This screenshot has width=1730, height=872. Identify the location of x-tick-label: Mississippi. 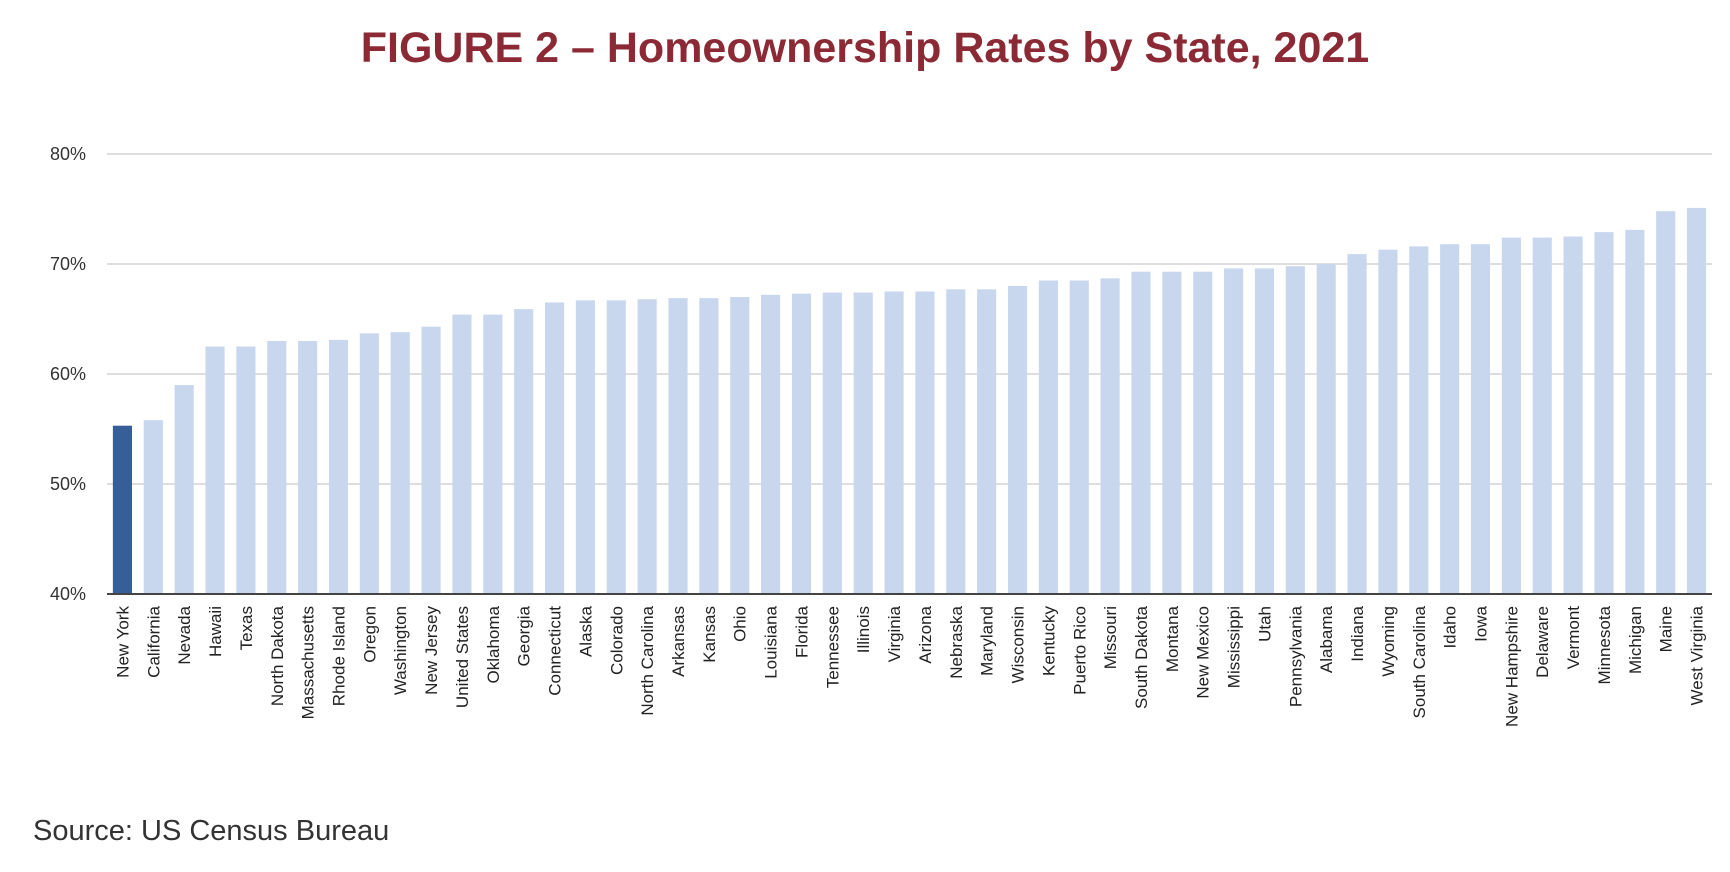
(1234, 647).